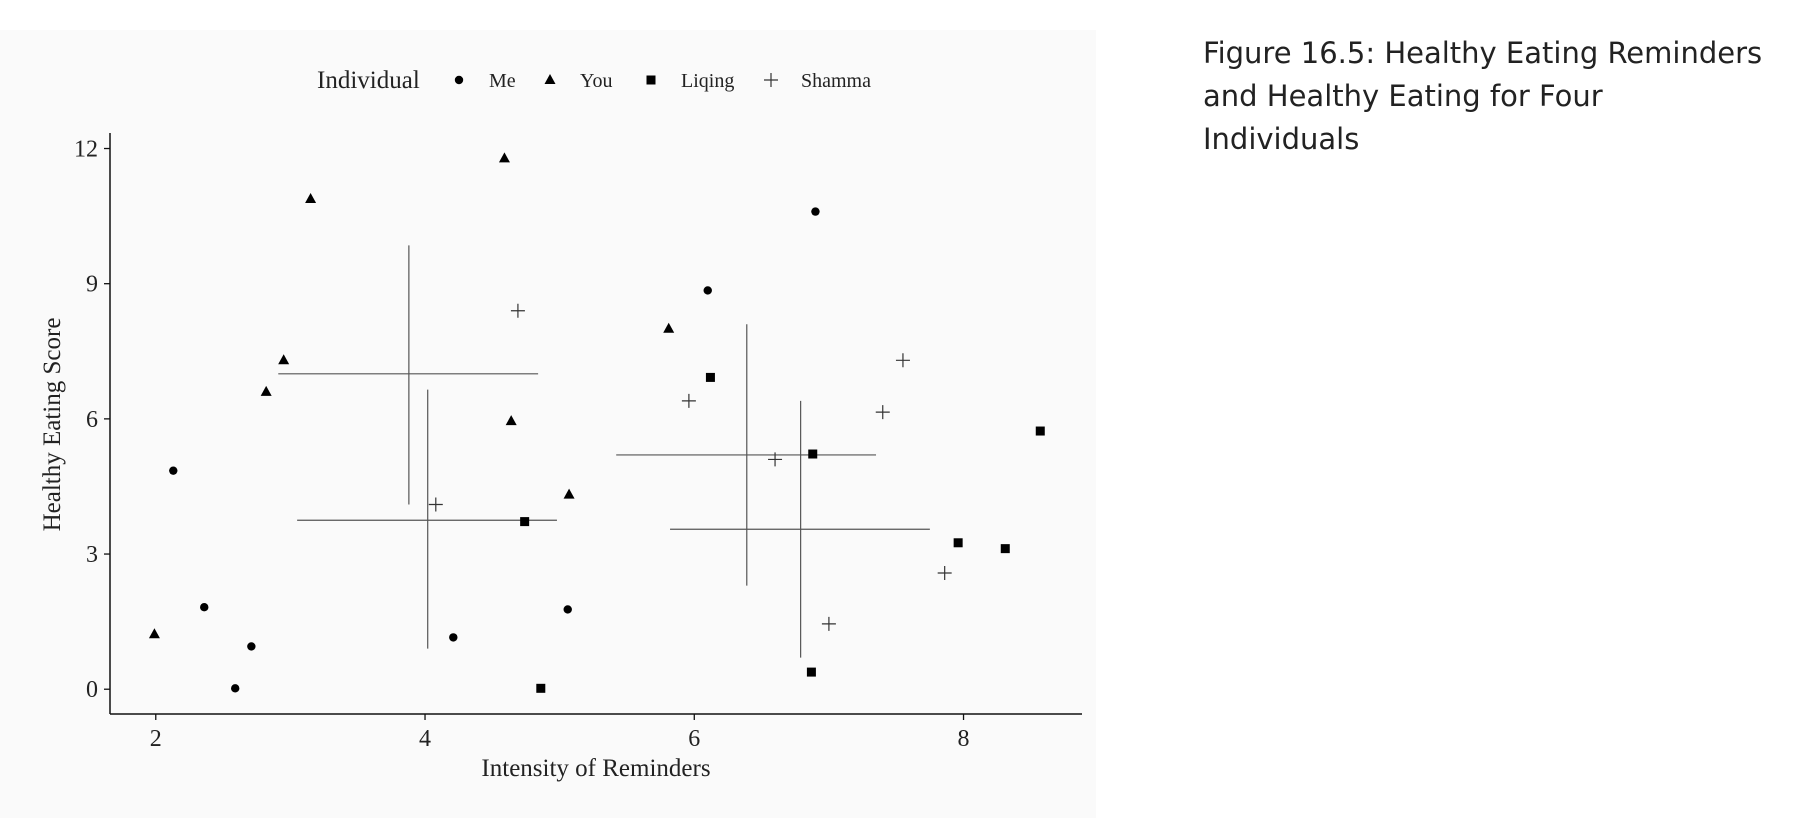 This screenshot has height=818, width=1796. Describe the element at coordinates (156, 739) in the screenshot. I see `x-tick-label: 2` at that location.